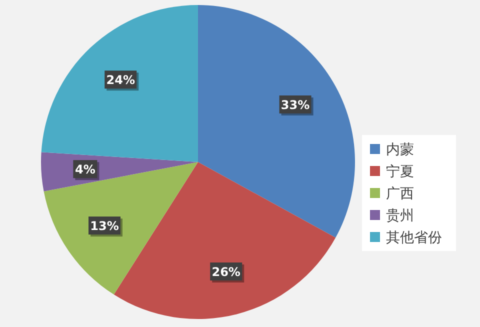 The width and height of the screenshot is (480, 327). What do you see at coordinates (120, 80) in the screenshot?
I see `data-label: 24%` at bounding box center [120, 80].